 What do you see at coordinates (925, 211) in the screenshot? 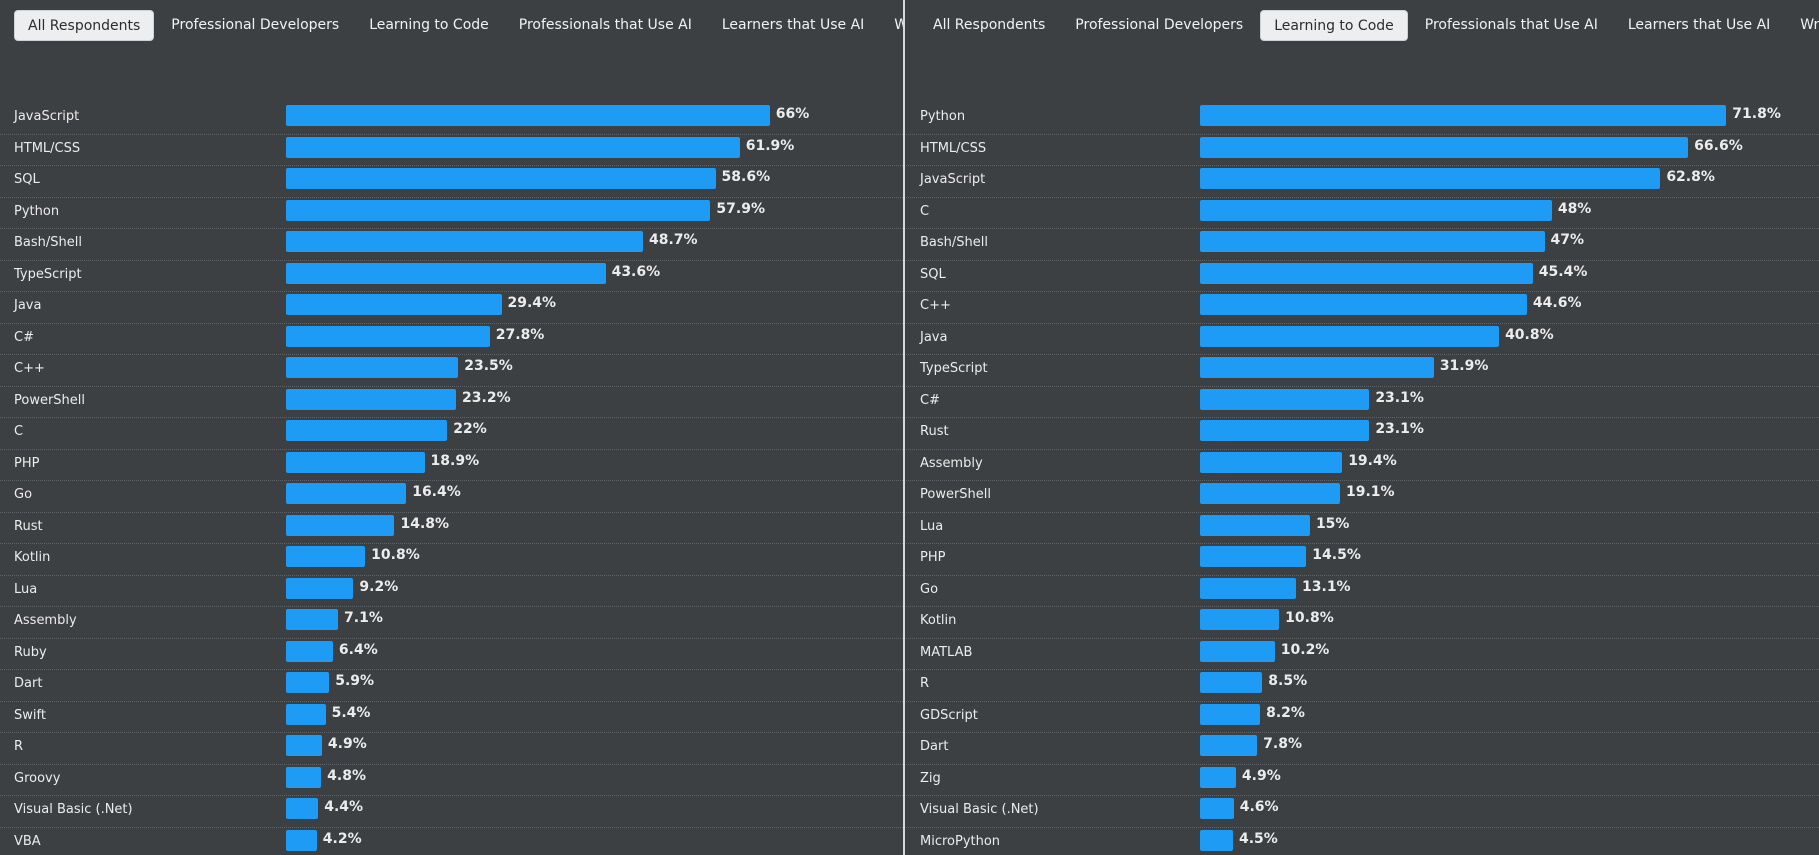
I see `category-label: C` at bounding box center [925, 211].